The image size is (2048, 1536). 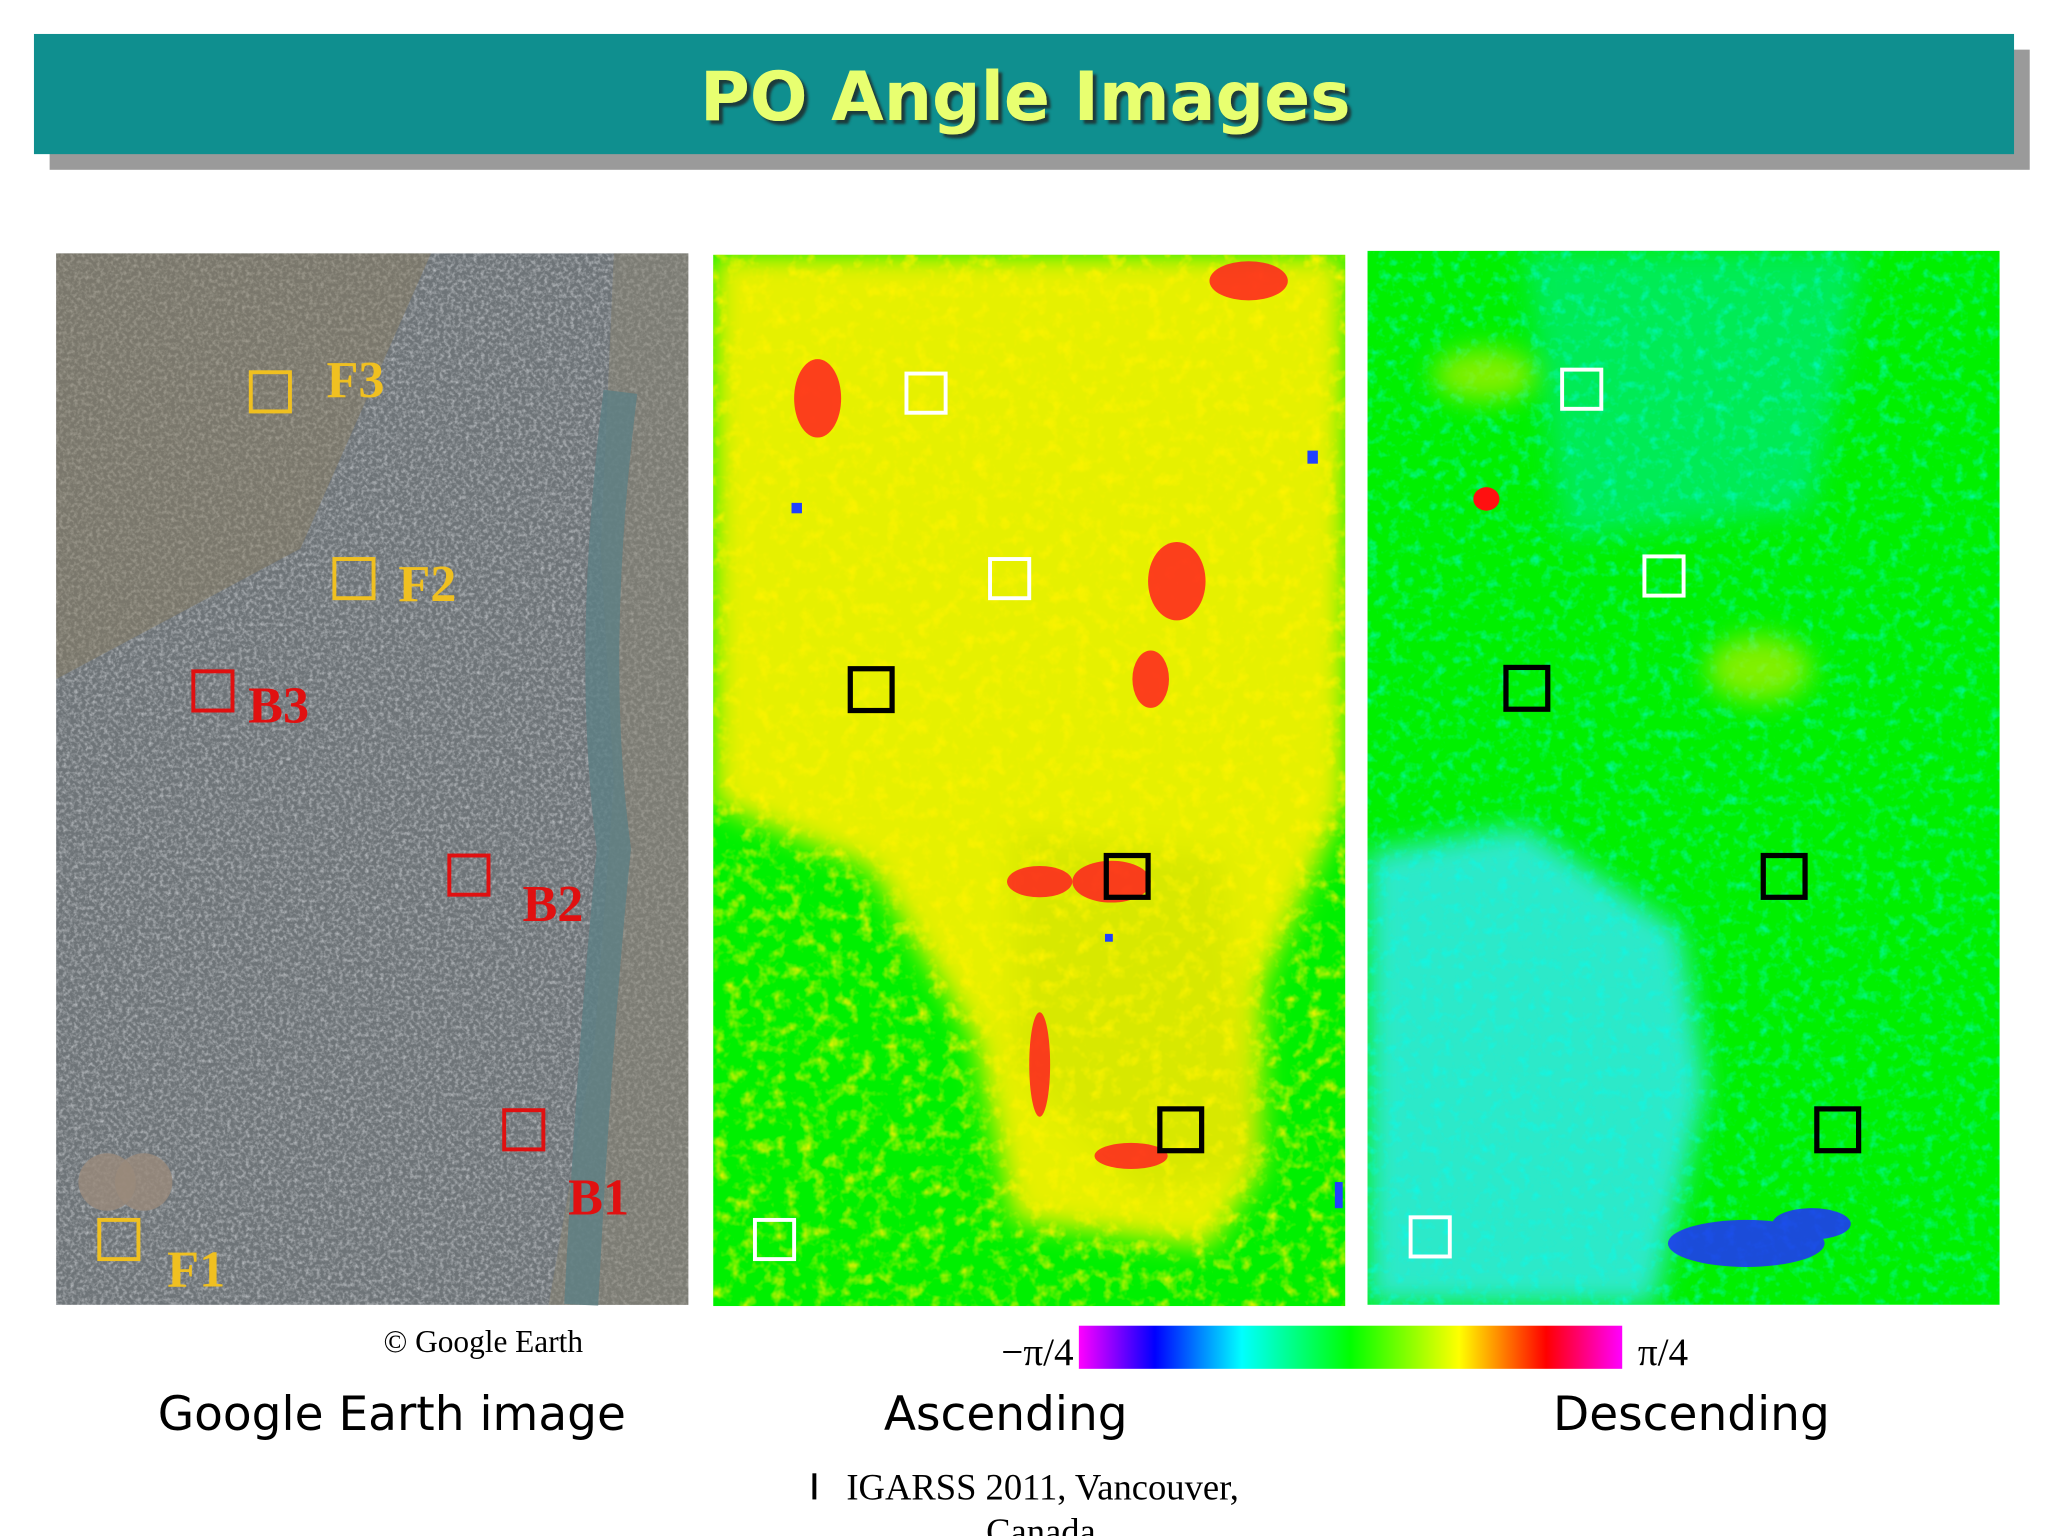 I want to click on colorbar, so click(x=1350, y=1347).